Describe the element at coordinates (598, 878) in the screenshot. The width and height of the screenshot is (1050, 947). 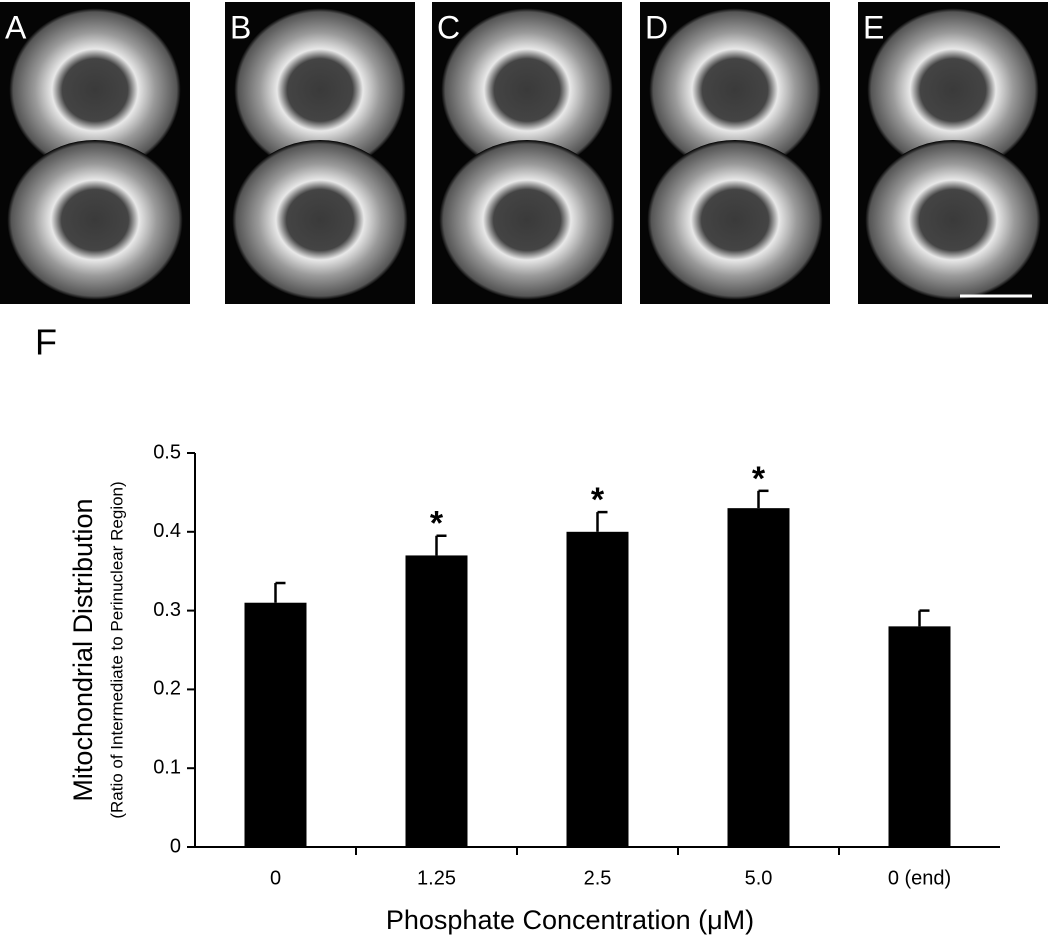
I see `x-tick-label: 2.5` at that location.